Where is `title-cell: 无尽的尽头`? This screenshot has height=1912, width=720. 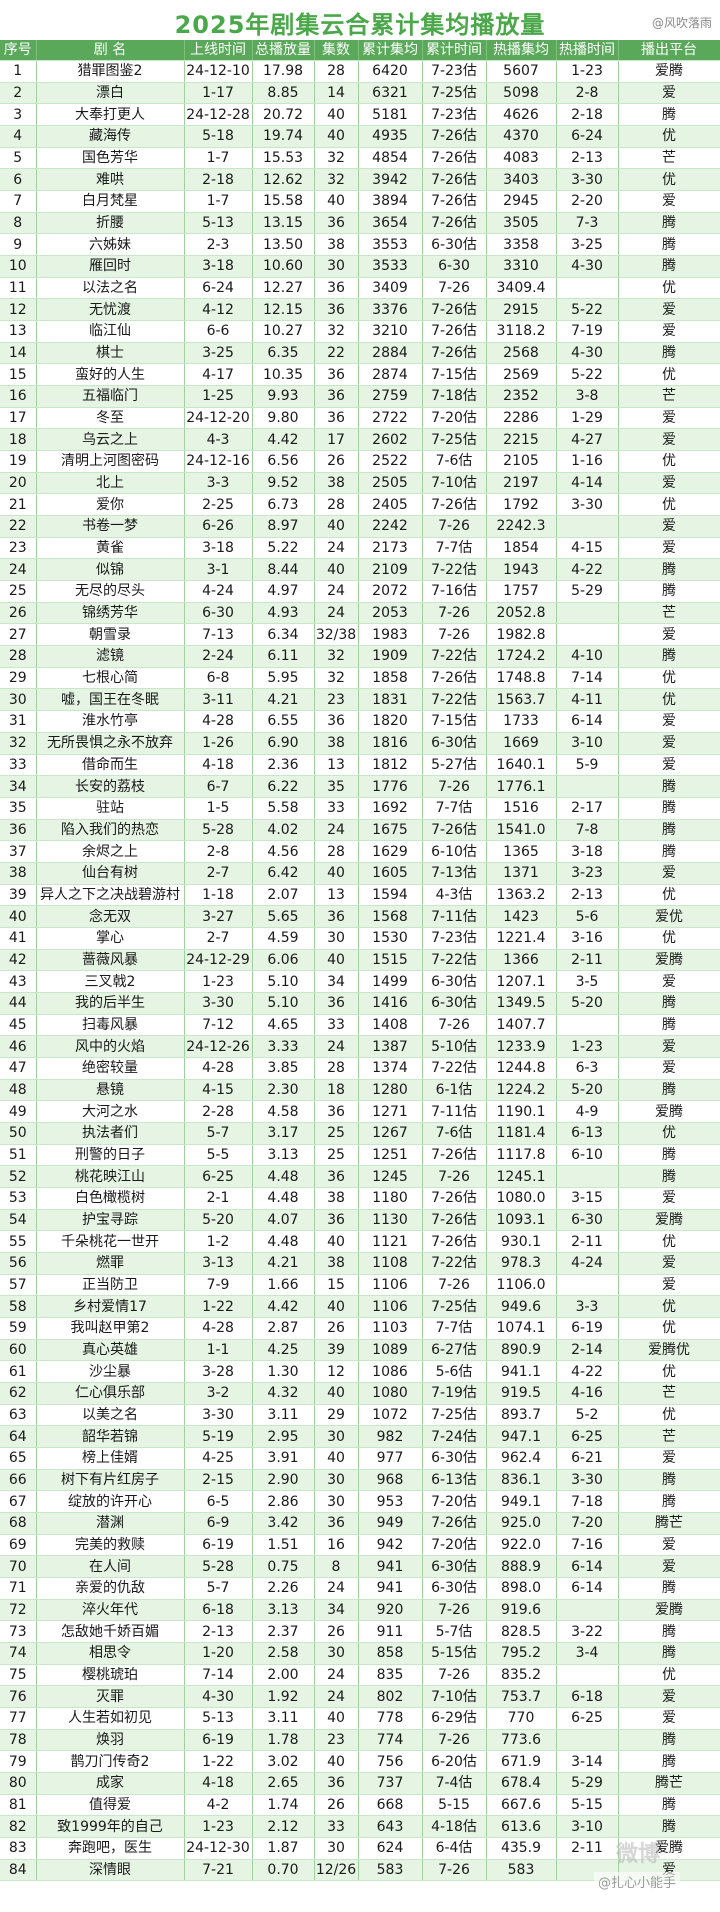
title-cell: 无尽的尽头 is located at coordinates (110, 591).